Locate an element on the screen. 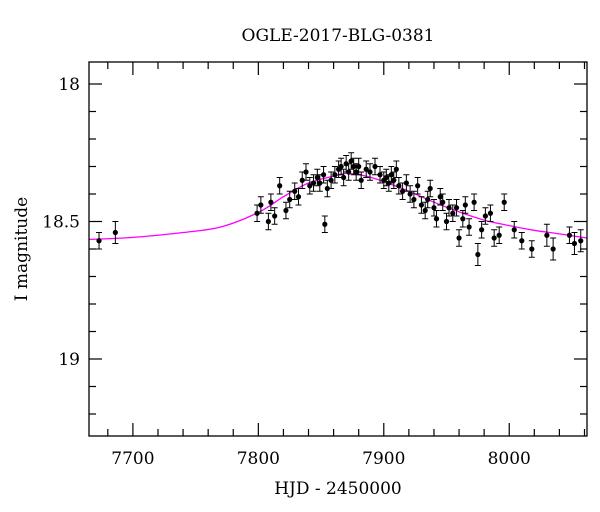 Image resolution: width=600 pixels, height=512 pixels. y-axis-label: I magnitude is located at coordinates (22, 249).